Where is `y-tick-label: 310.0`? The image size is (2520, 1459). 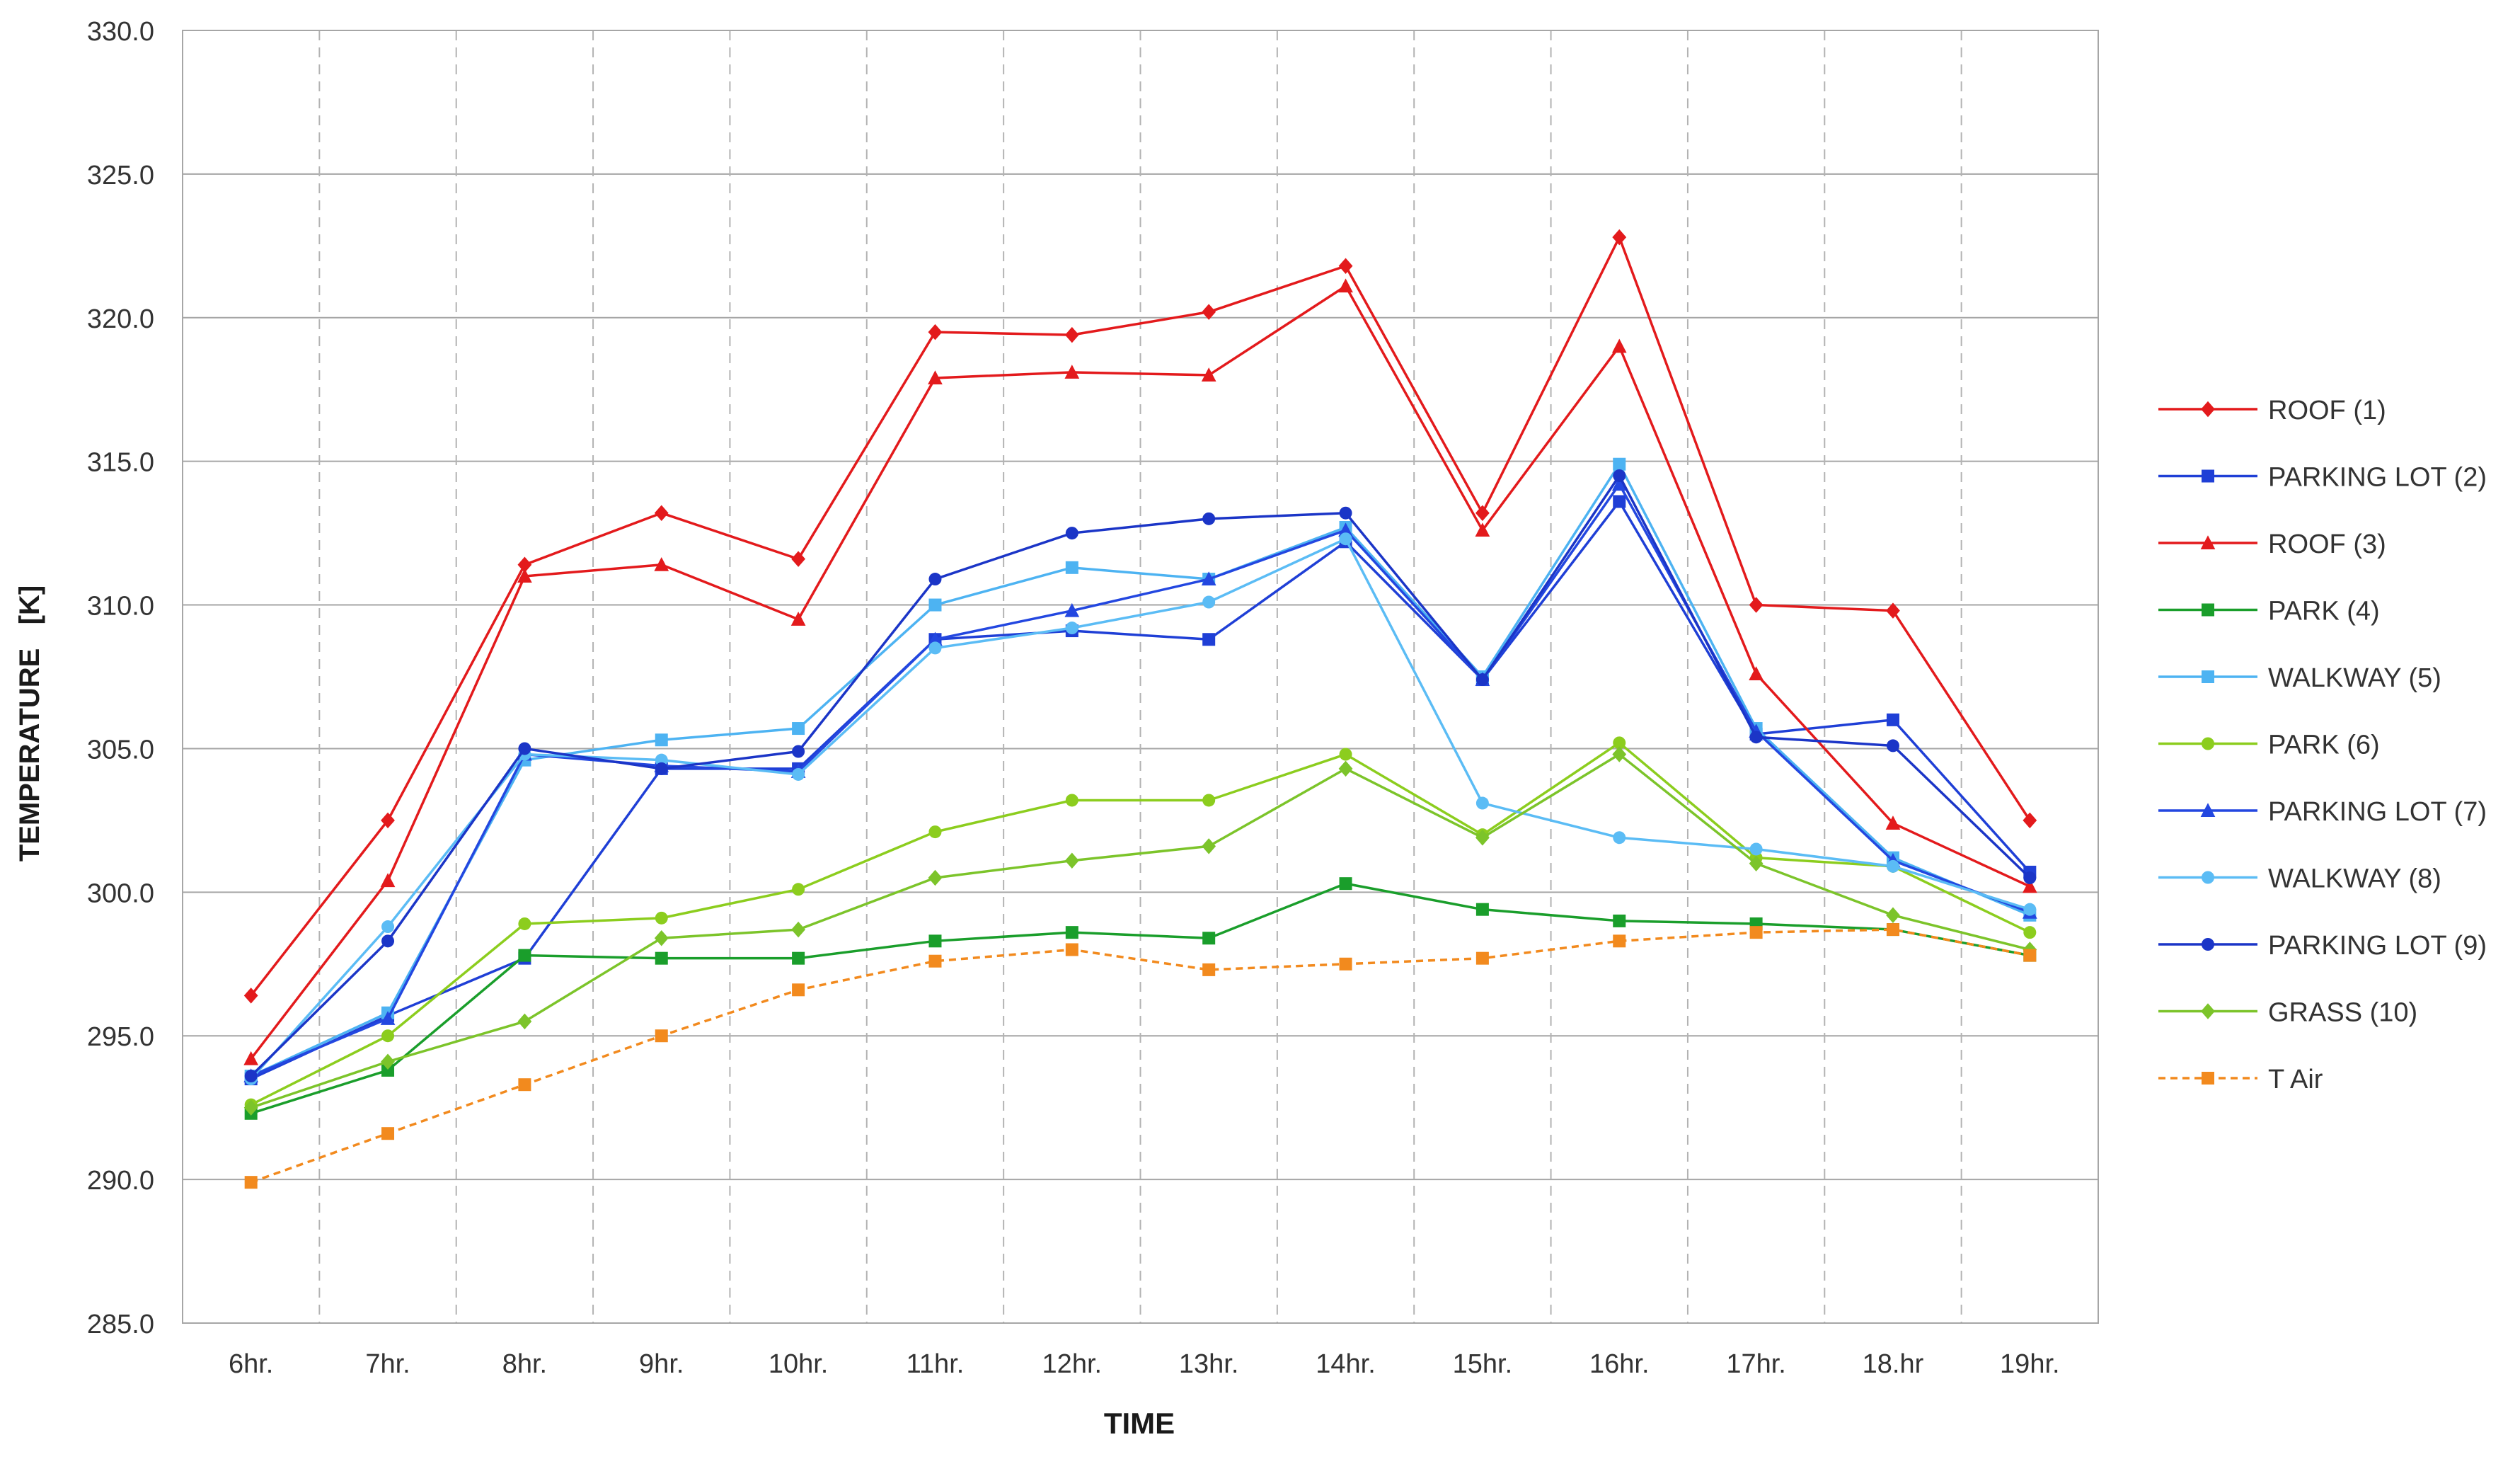
y-tick-label: 310.0 is located at coordinates (121, 607).